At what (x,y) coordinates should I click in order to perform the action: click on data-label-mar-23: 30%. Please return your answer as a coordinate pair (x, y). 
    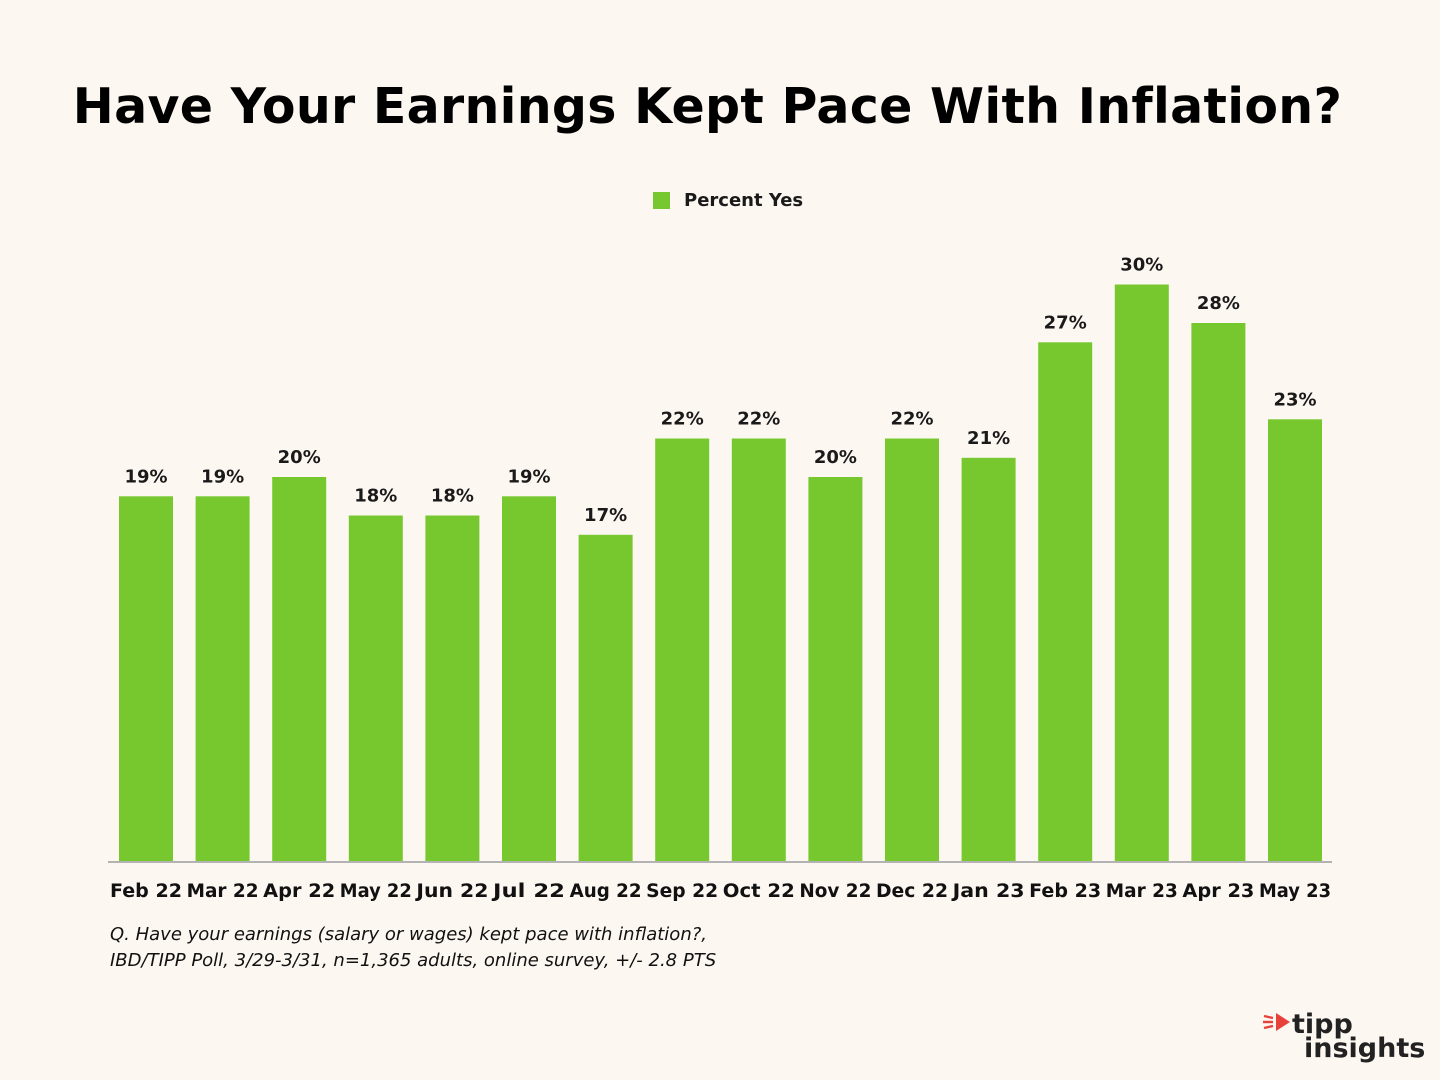
    Looking at the image, I should click on (1141, 265).